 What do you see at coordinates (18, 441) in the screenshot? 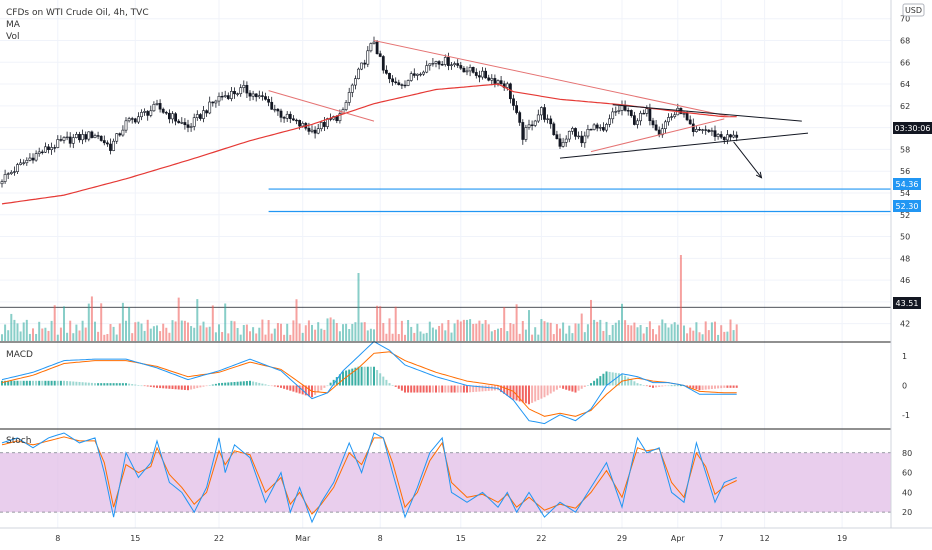
I see `stoch-legend: Stoch` at bounding box center [18, 441].